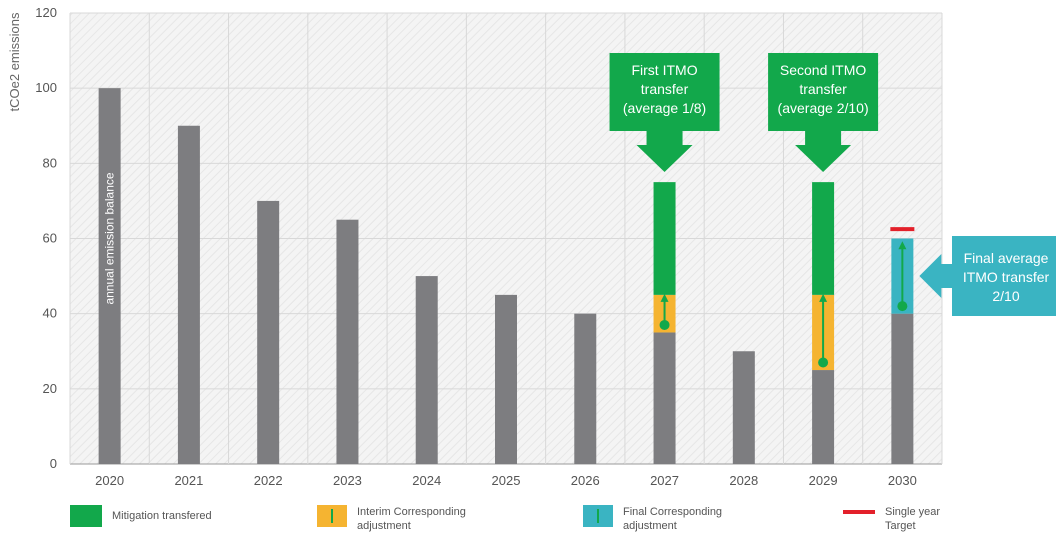  Describe the element at coordinates (268, 480) in the screenshot. I see `x-tick-label: 2022` at that location.